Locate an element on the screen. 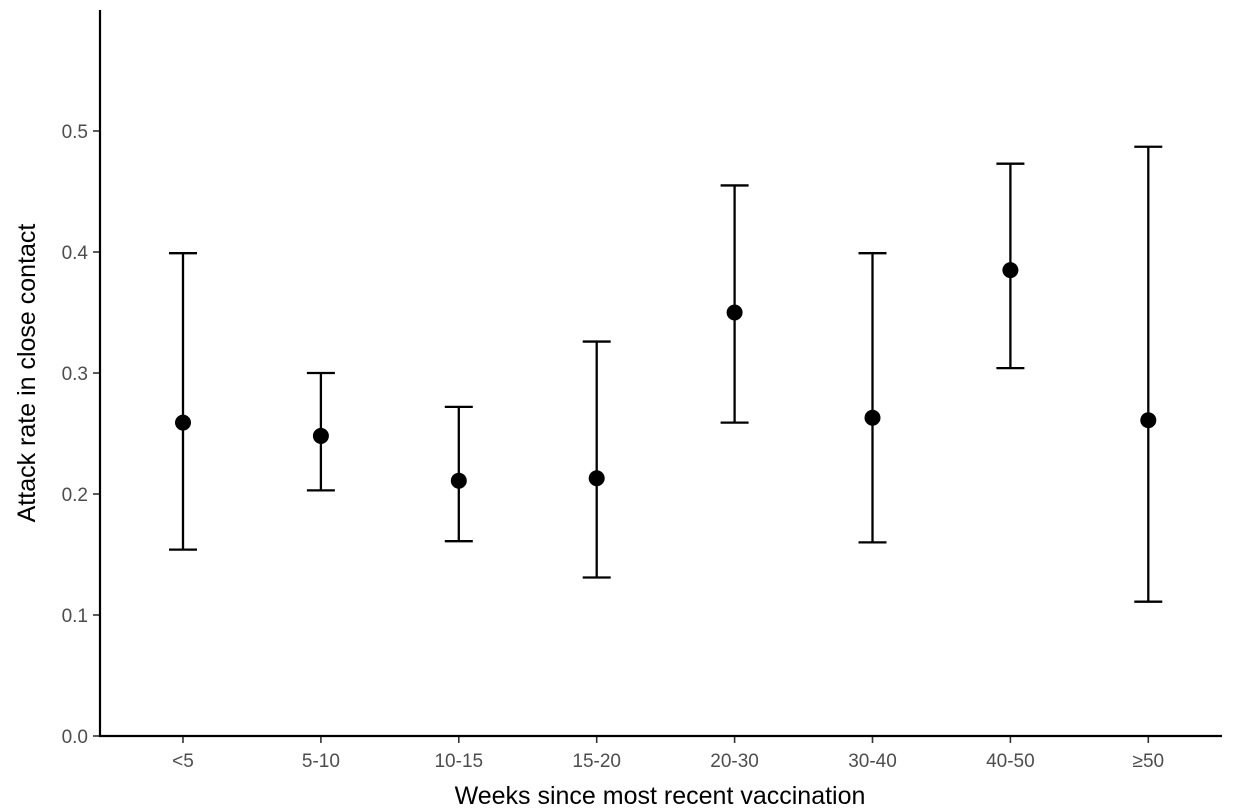 Image resolution: width=1235 pixels, height=811 pixels. y-axis-ticks: 0.0 0.1 0.2 0.3 0.4 0.5 is located at coordinates (81, 435).